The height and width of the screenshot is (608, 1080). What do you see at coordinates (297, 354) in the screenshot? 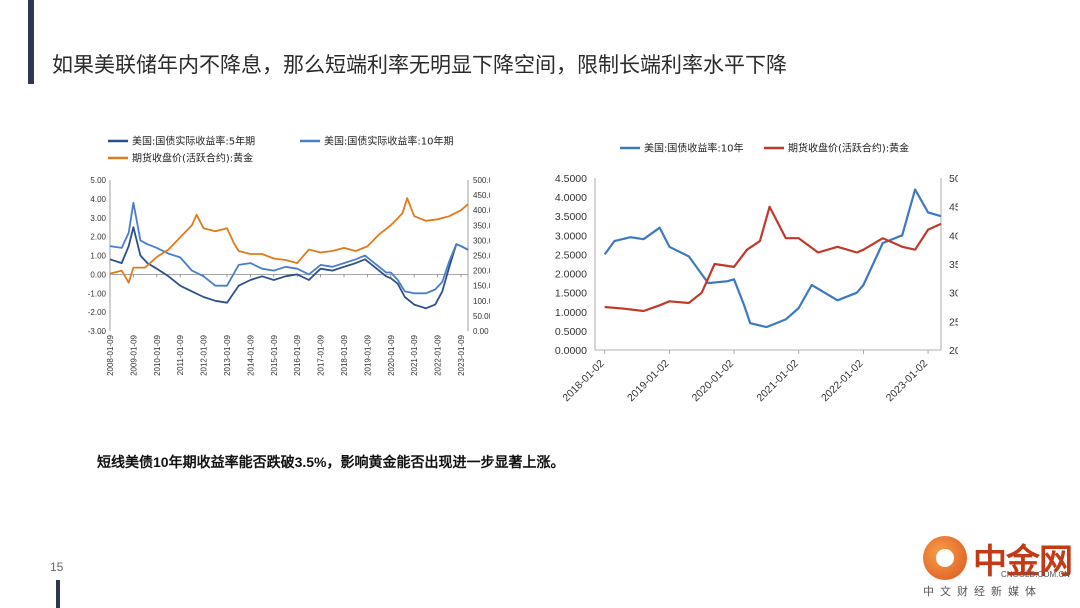
I see `x-tick-label: 2016-01-09` at bounding box center [297, 354].